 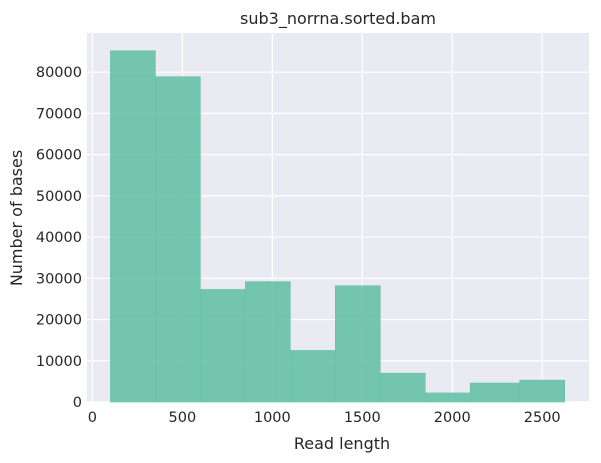 What do you see at coordinates (59, 279) in the screenshot?
I see `y-tick-label: 30000` at bounding box center [59, 279].